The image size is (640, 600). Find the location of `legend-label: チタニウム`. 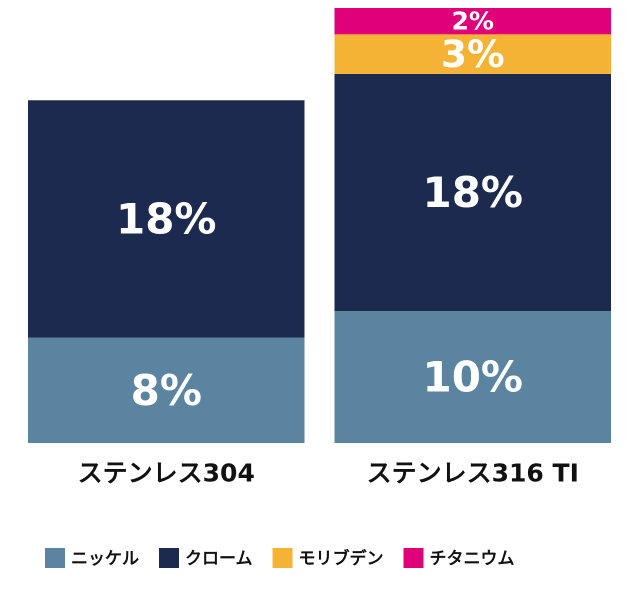

legend-label: チタニウム is located at coordinates (472, 559).